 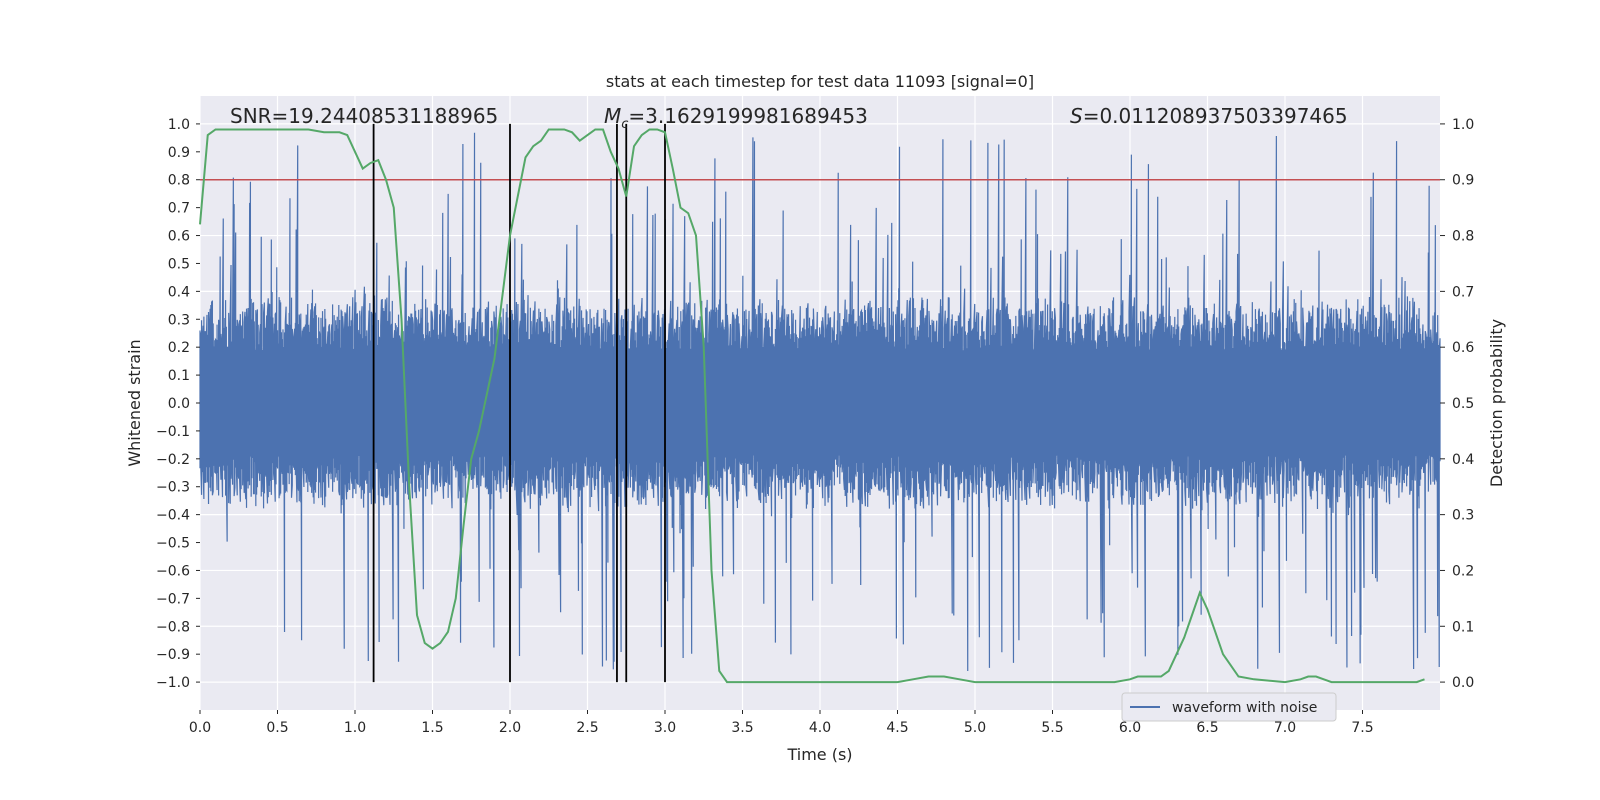 I want to click on y-tick-label: −0.6, so click(x=173, y=571).